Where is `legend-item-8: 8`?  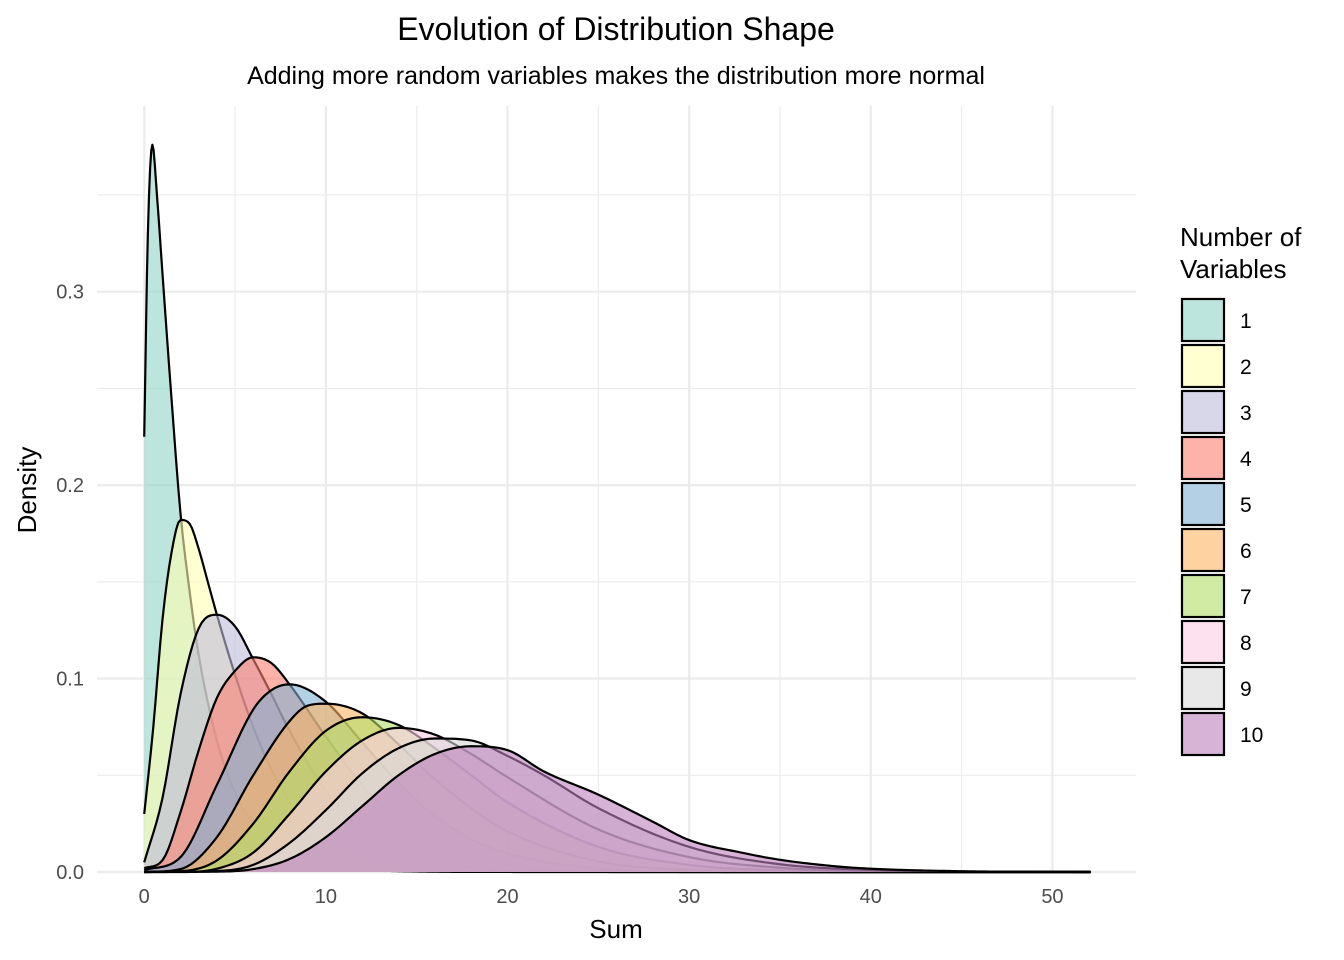 legend-item-8: 8 is located at coordinates (1216, 642).